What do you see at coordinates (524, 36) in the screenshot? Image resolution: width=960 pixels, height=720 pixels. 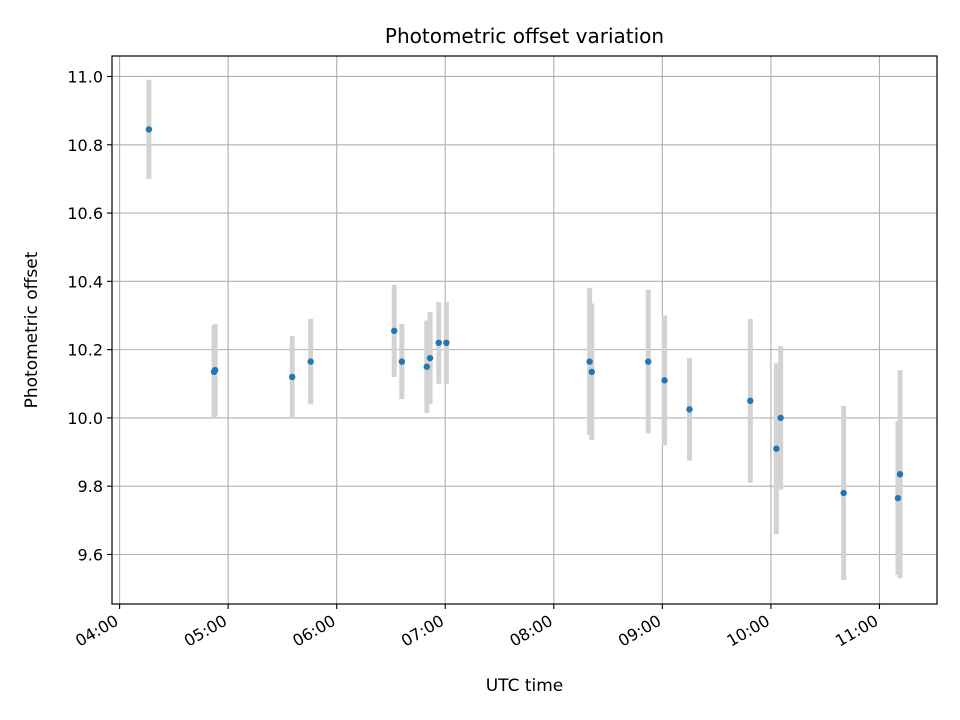 I see `chart-title: Photometric offset variation` at bounding box center [524, 36].